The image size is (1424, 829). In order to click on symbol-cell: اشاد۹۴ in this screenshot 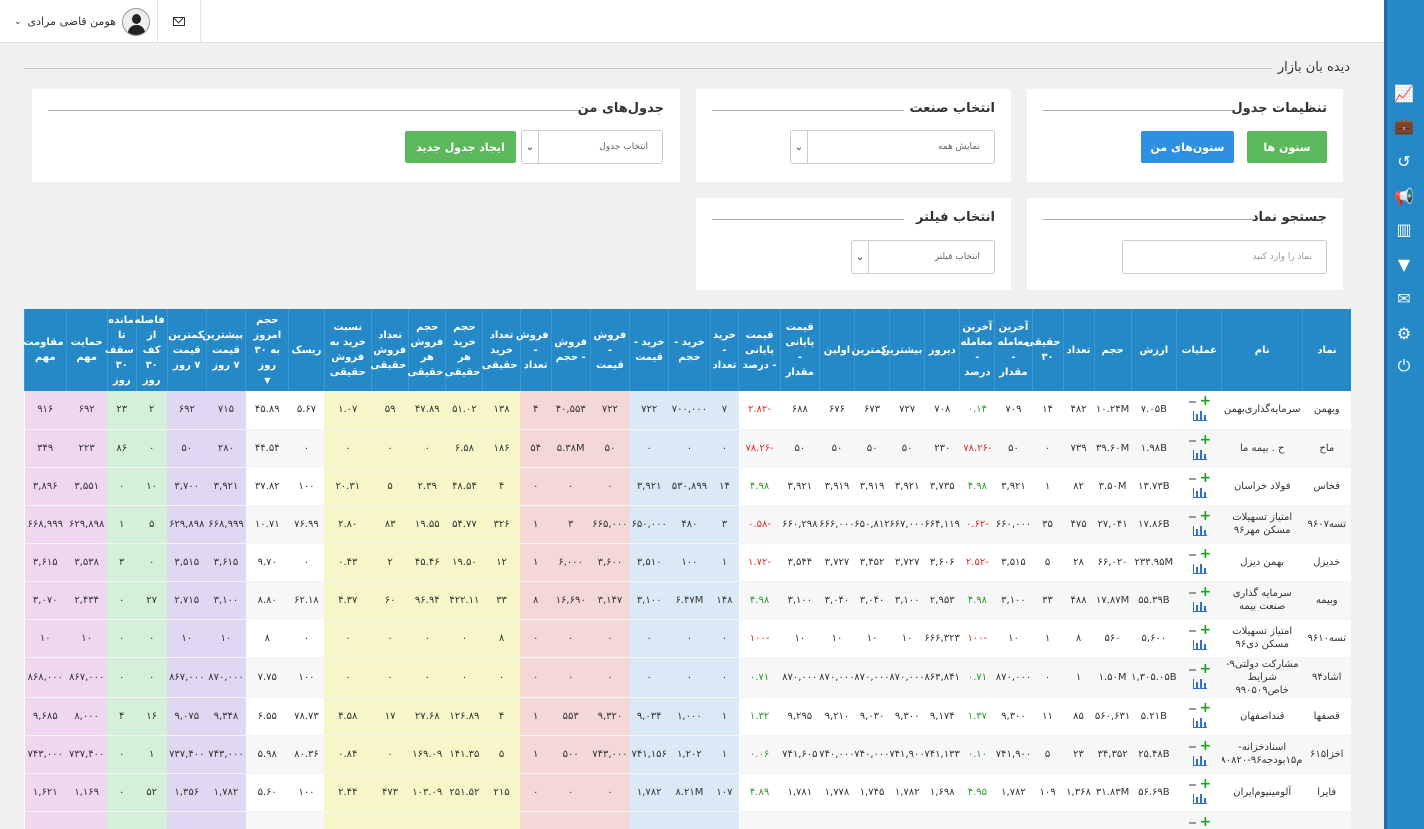, I will do `click(1326, 677)`.